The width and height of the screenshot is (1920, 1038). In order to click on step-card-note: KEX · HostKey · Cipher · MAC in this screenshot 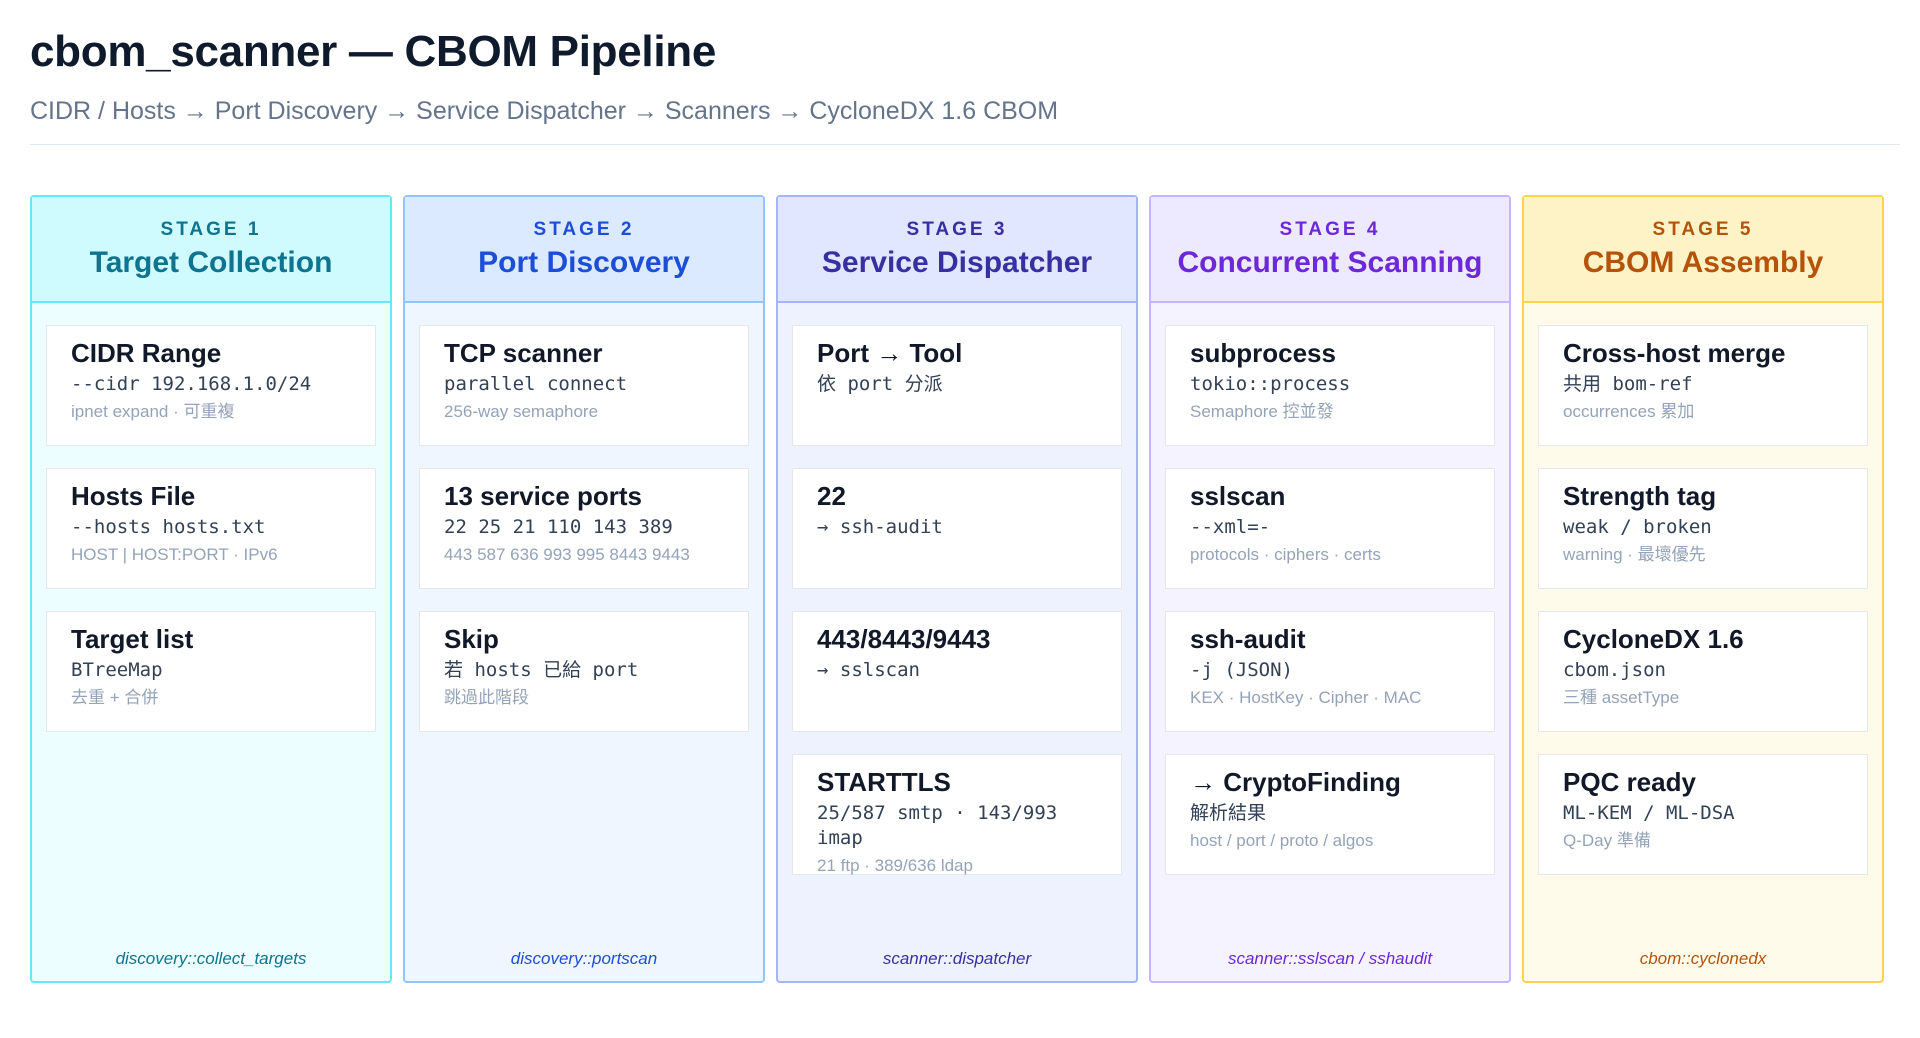, I will do `click(1306, 697)`.